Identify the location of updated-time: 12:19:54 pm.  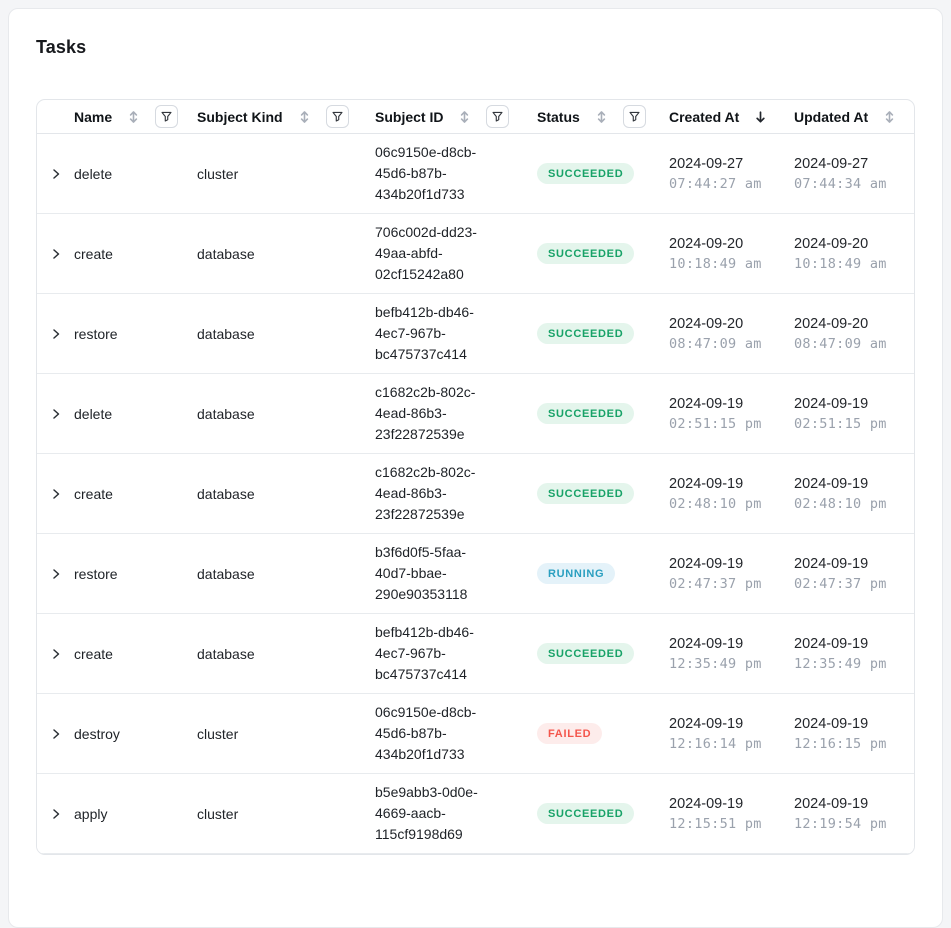
(840, 823).